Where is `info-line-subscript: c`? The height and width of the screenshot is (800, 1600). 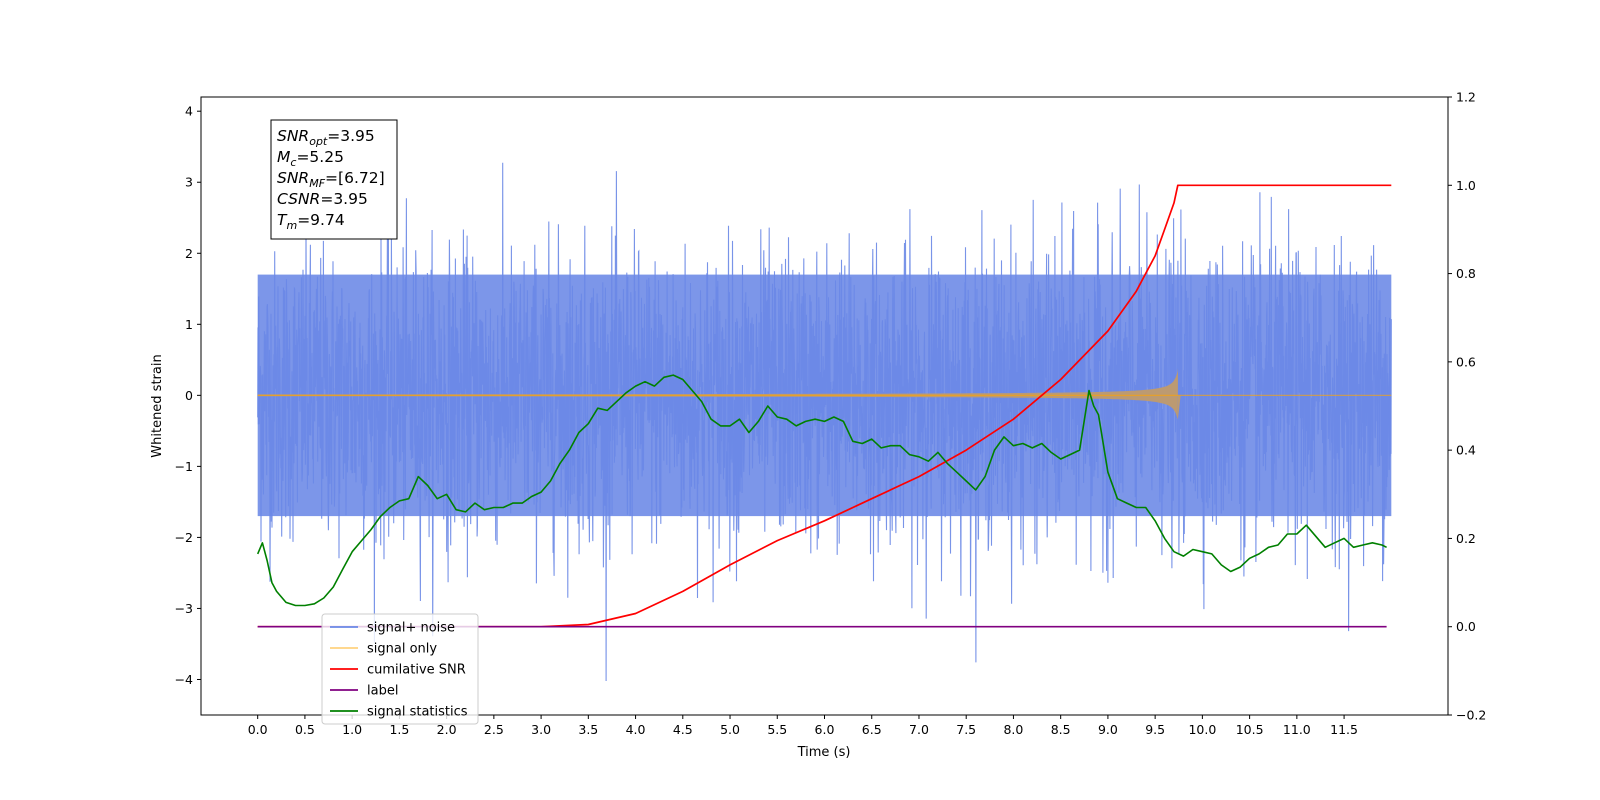
info-line-subscript: c is located at coordinates (293, 162).